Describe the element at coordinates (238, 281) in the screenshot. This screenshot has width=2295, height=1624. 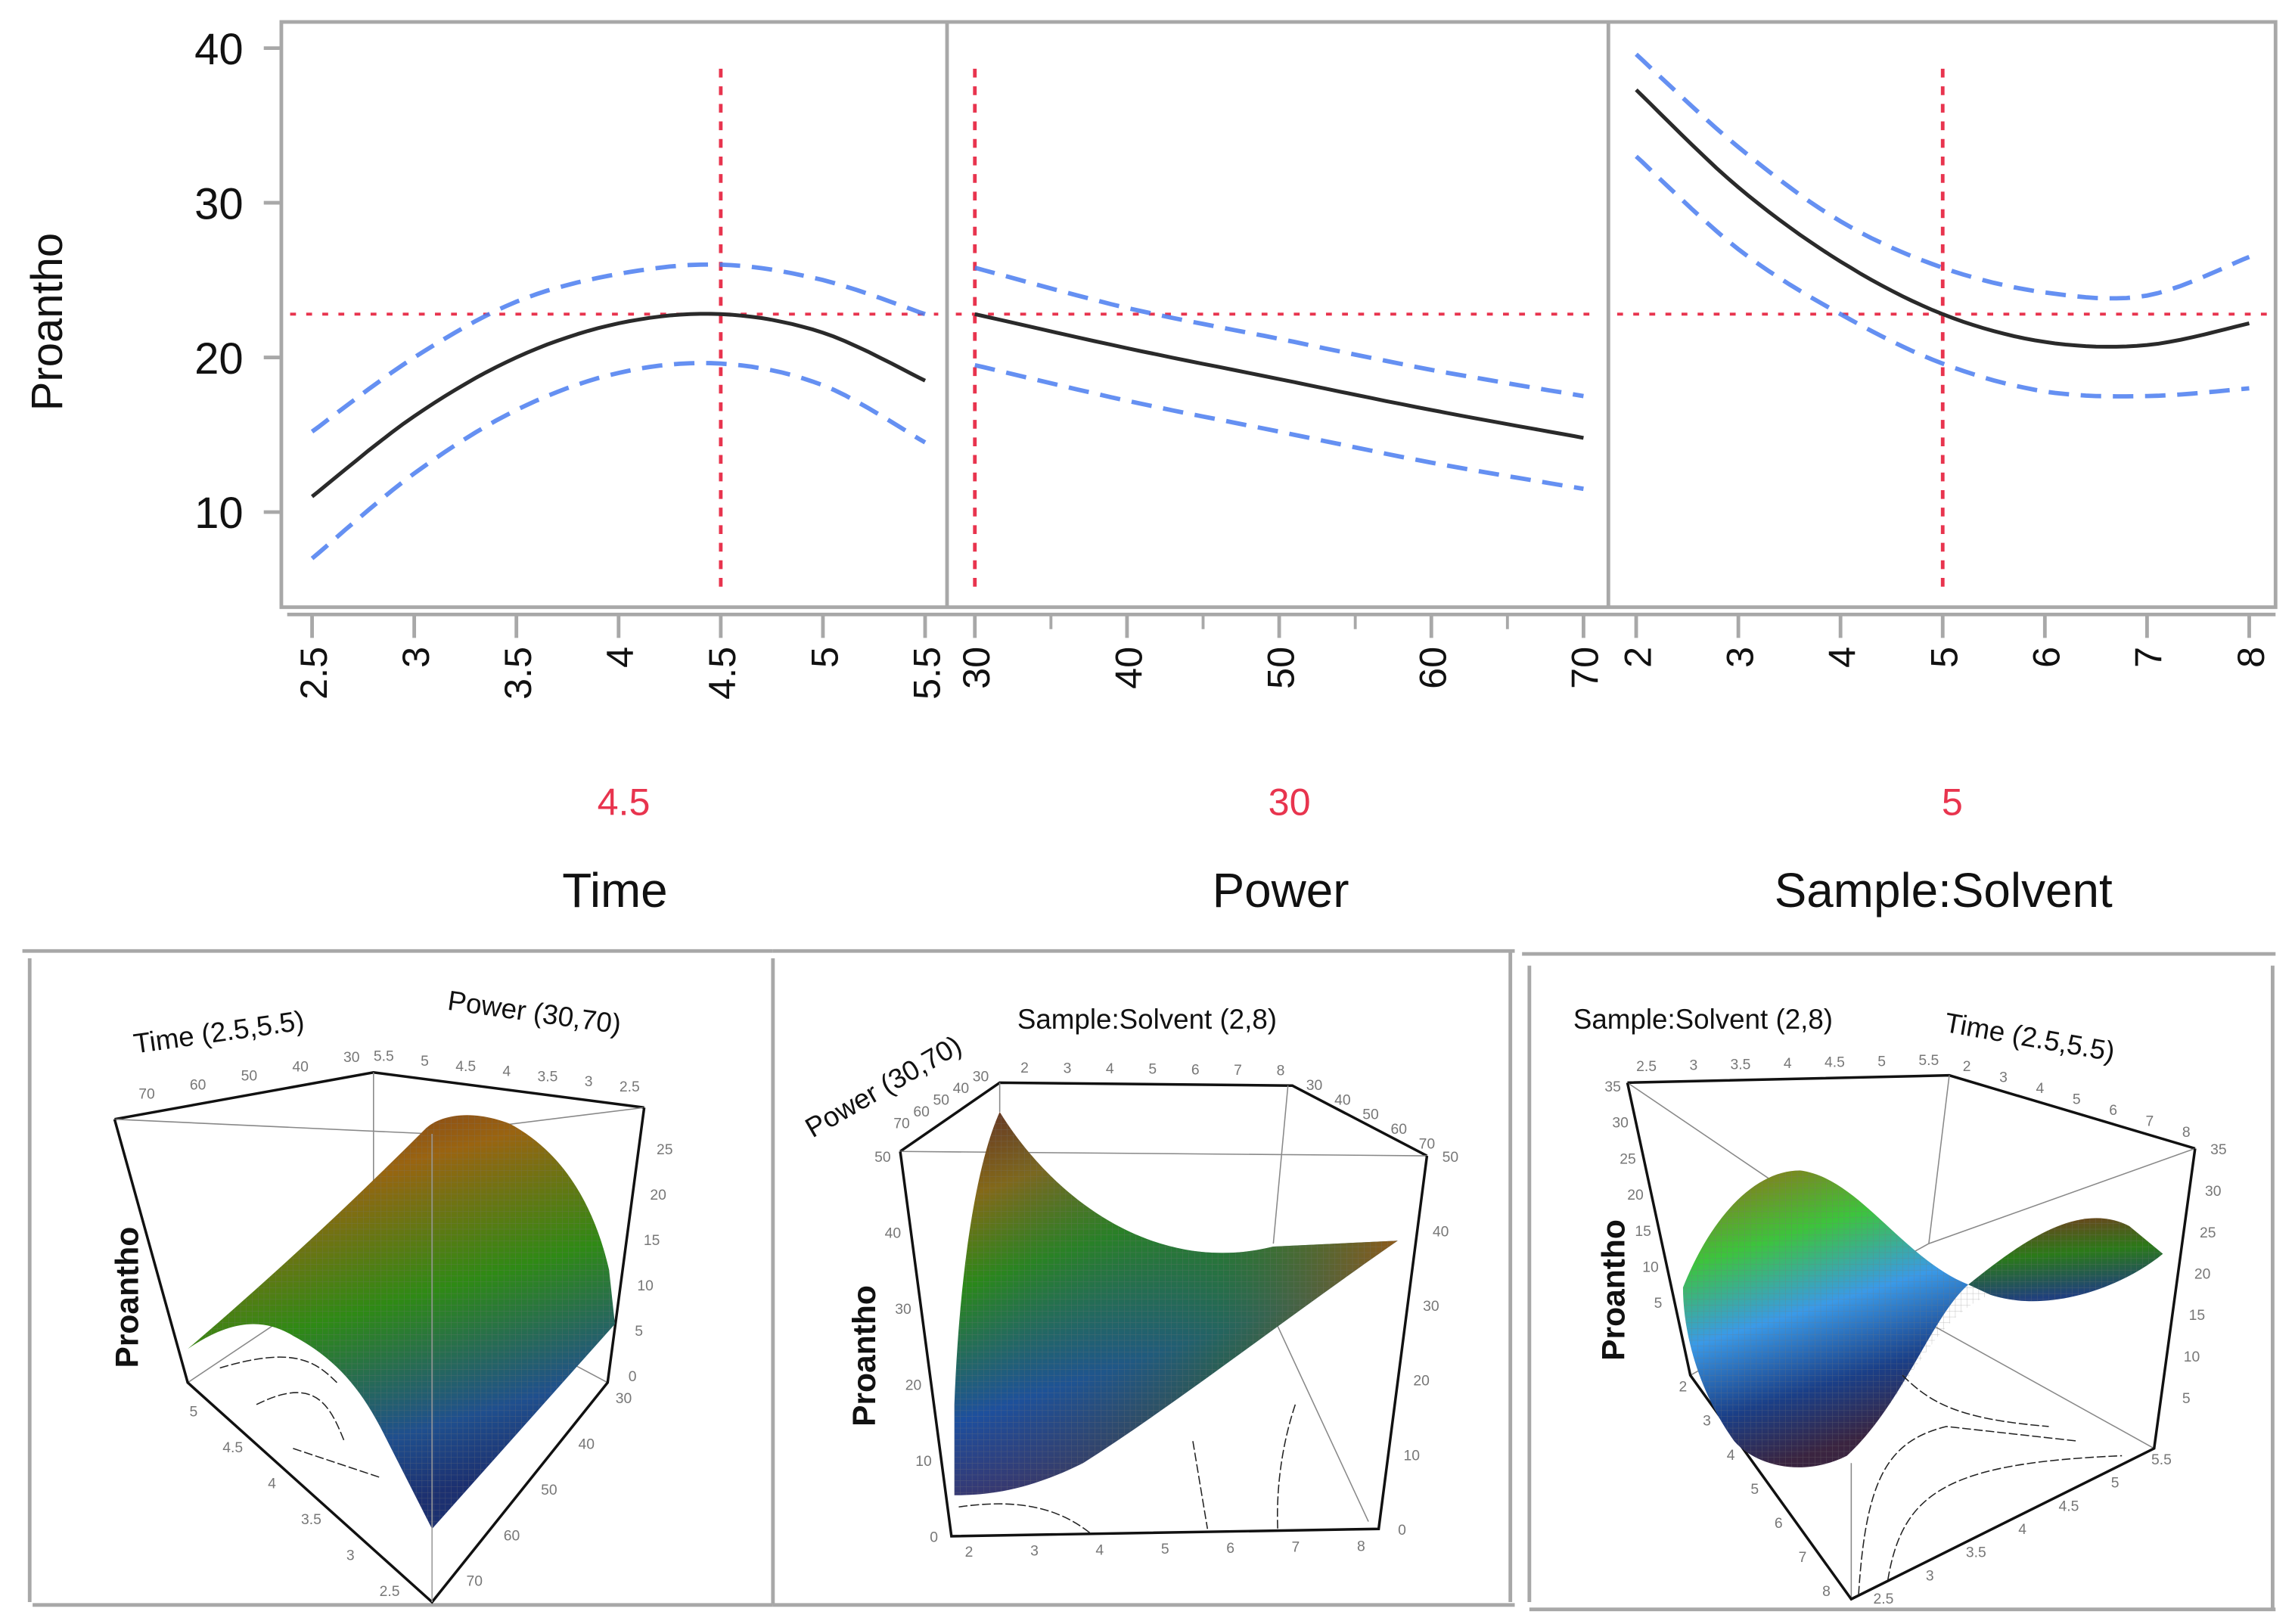
I see `y-axis: 10 20 30 40` at that location.